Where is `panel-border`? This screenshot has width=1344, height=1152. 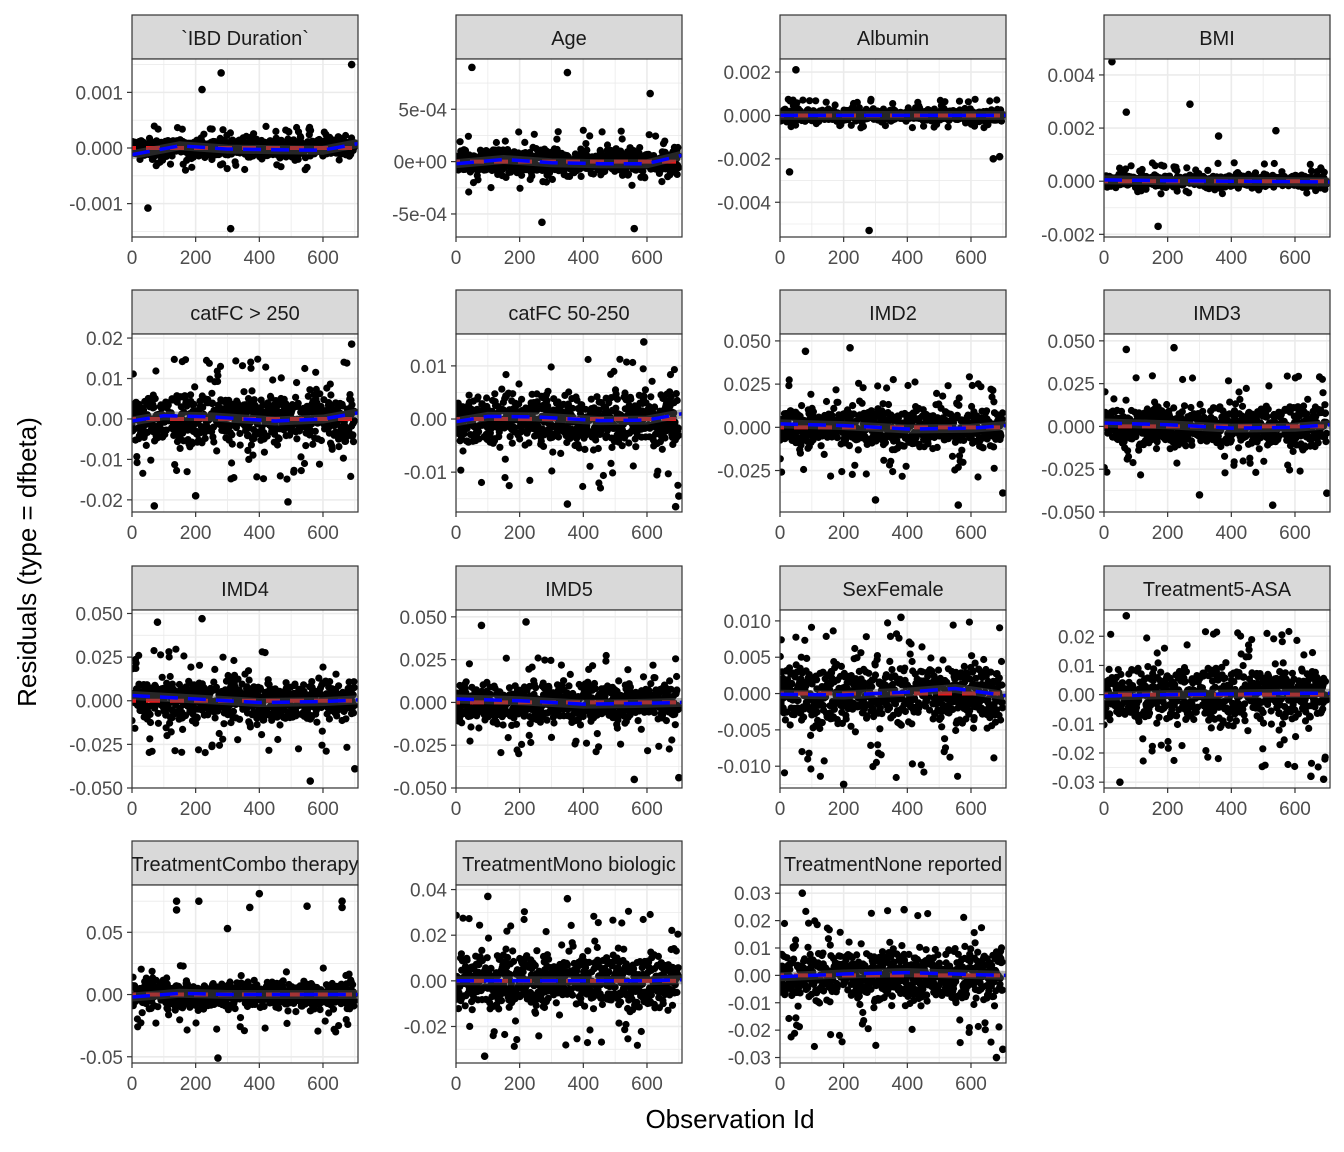
panel-border is located at coordinates (1217, 148).